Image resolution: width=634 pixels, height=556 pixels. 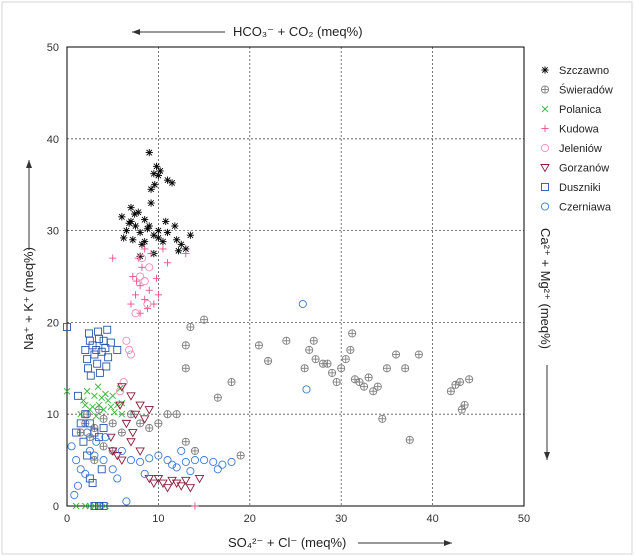 What do you see at coordinates (53, 415) in the screenshot?
I see `y-tick-label: 10` at bounding box center [53, 415].